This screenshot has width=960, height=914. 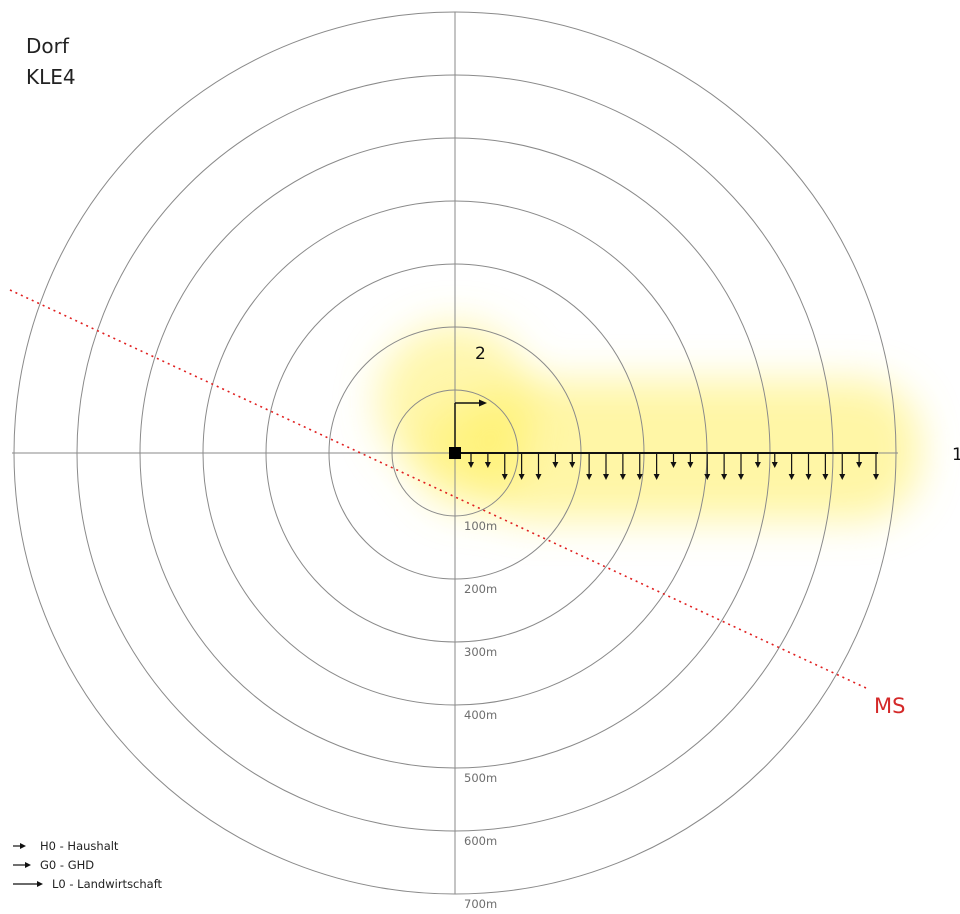 I want to click on legend-label-h0: H0 - Haushalt, so click(x=79, y=845).